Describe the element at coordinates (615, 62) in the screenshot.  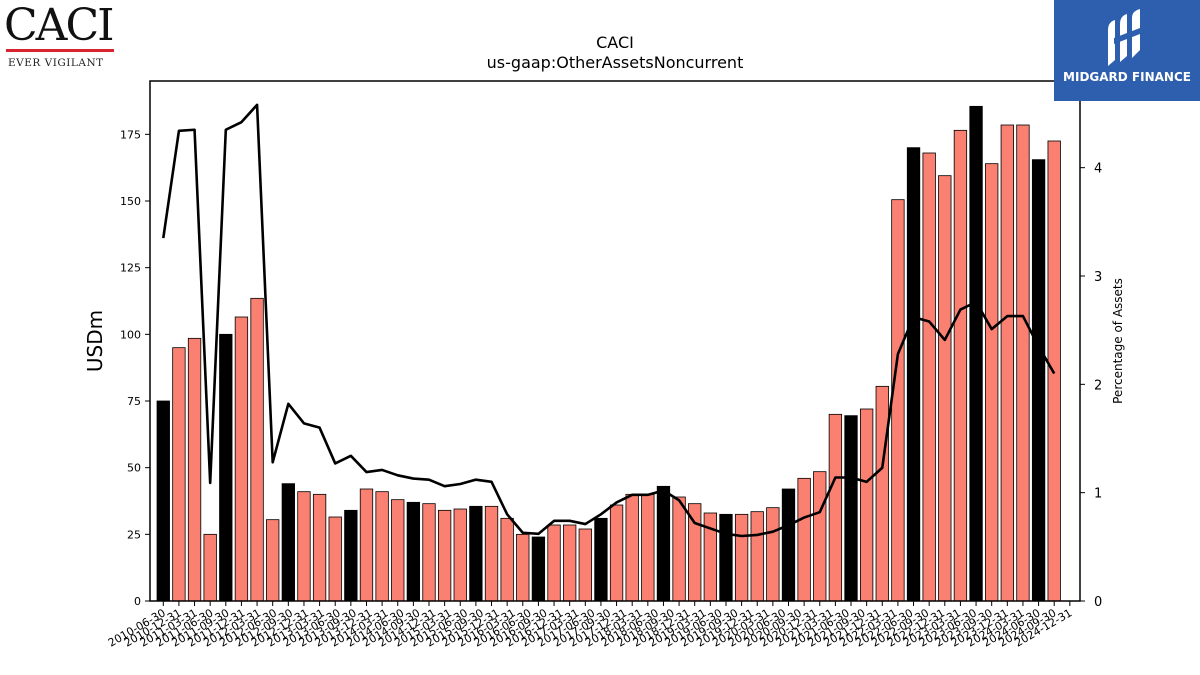
I see `chart-subtitle: us-gaap:OtherAssetsNoncurrent` at that location.